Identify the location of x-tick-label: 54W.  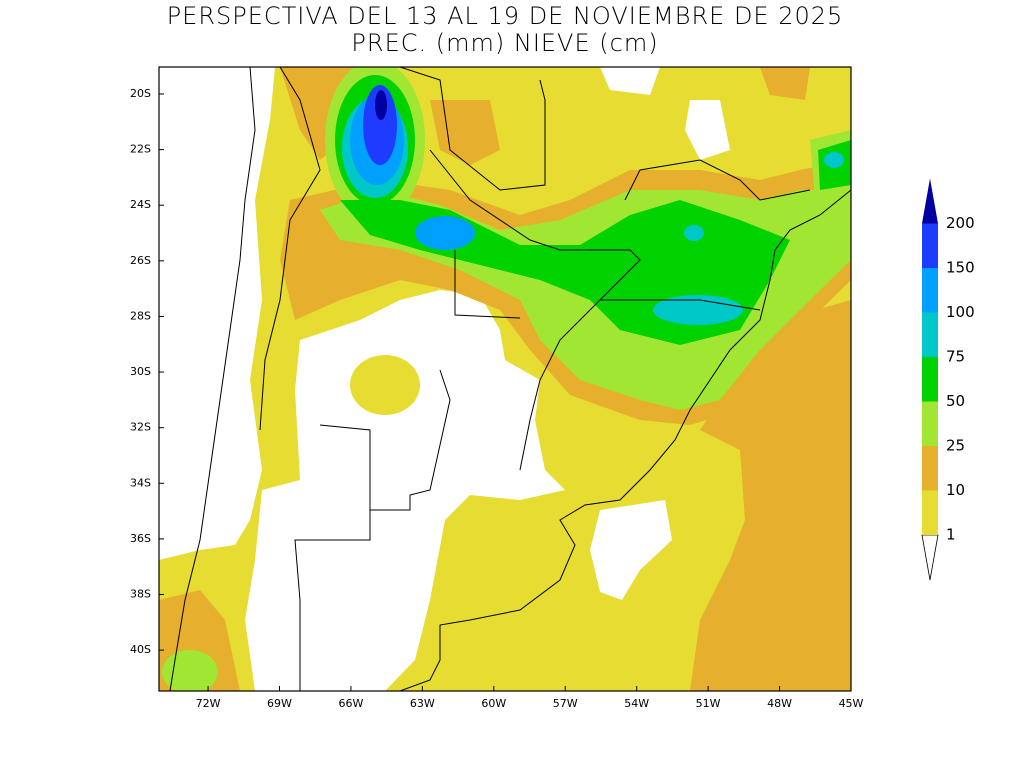
(636, 703).